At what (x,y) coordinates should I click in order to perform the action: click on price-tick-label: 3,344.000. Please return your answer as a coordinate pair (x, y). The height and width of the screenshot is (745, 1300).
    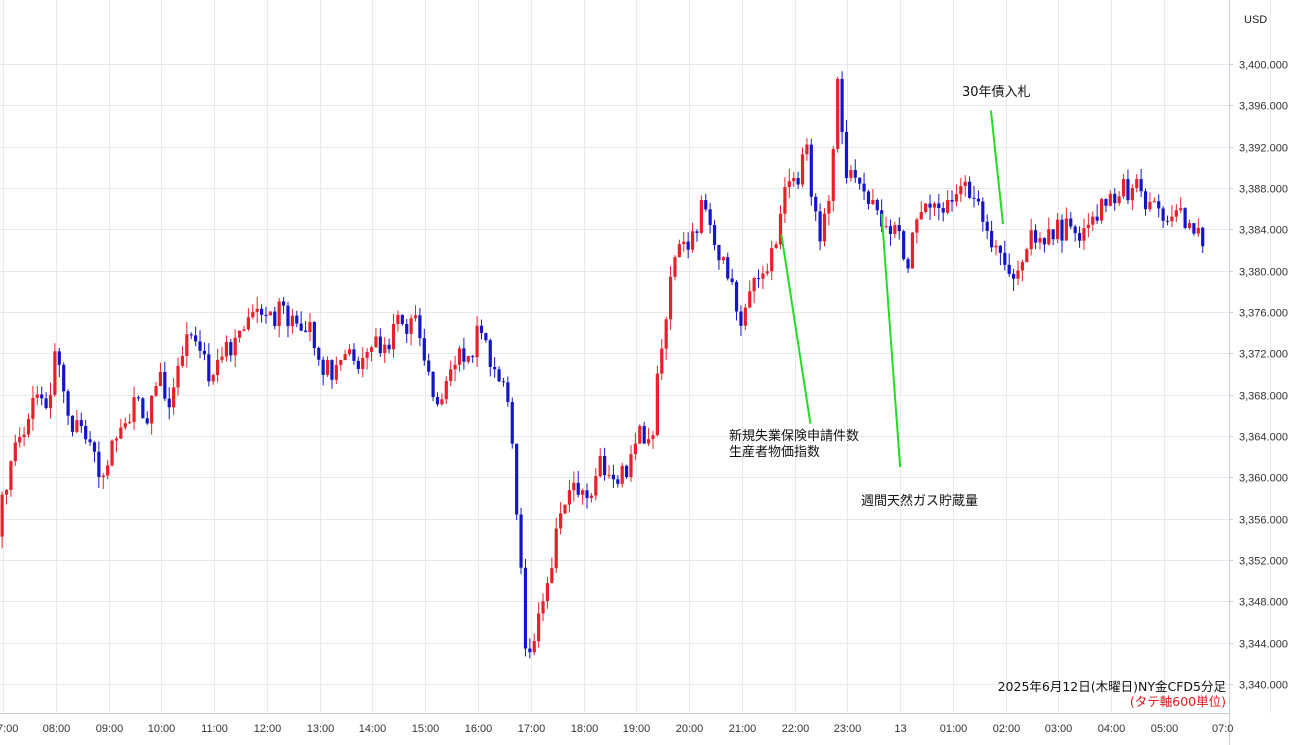
    Looking at the image, I should click on (1263, 645).